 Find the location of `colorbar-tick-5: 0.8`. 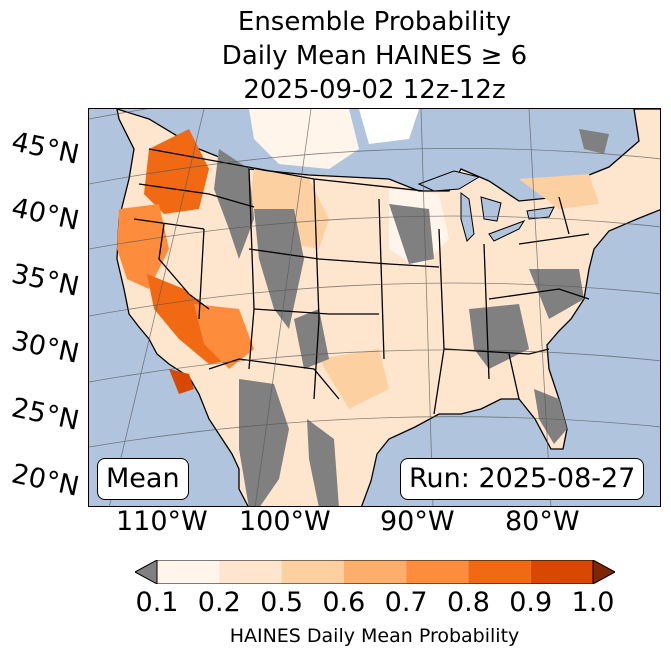

colorbar-tick-5: 0.8 is located at coordinates (468, 602).